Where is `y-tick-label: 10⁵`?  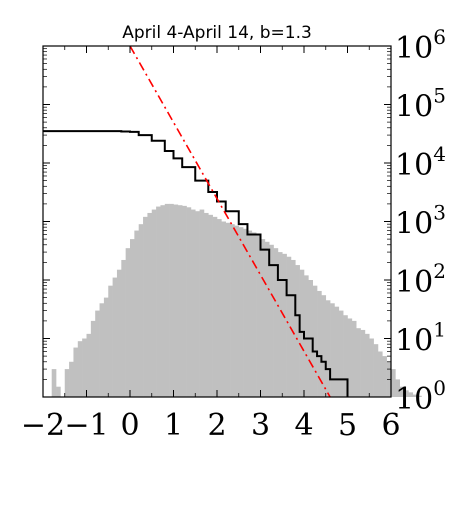
y-tick-label: 10⁵ is located at coordinates (420, 104).